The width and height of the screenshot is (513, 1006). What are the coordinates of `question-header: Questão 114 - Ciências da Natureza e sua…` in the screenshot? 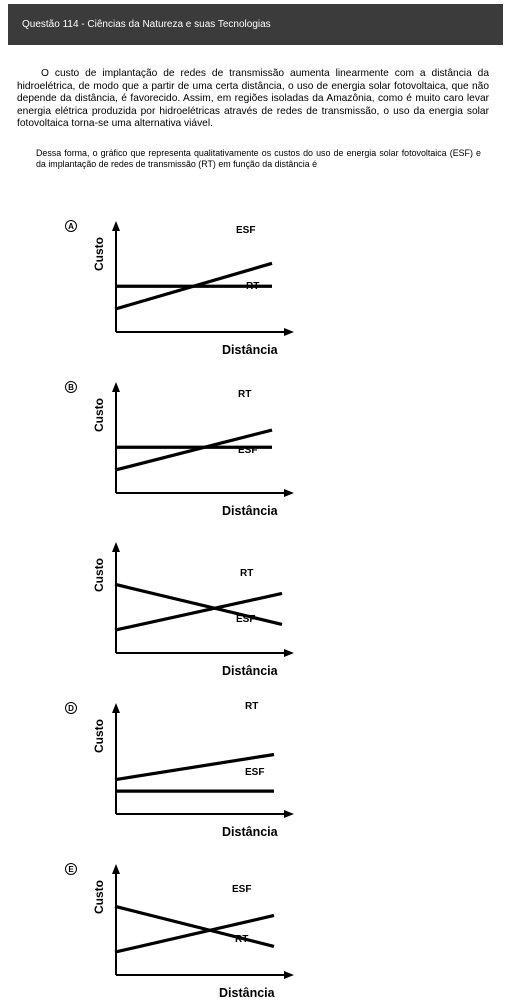 It's located at (255, 24).